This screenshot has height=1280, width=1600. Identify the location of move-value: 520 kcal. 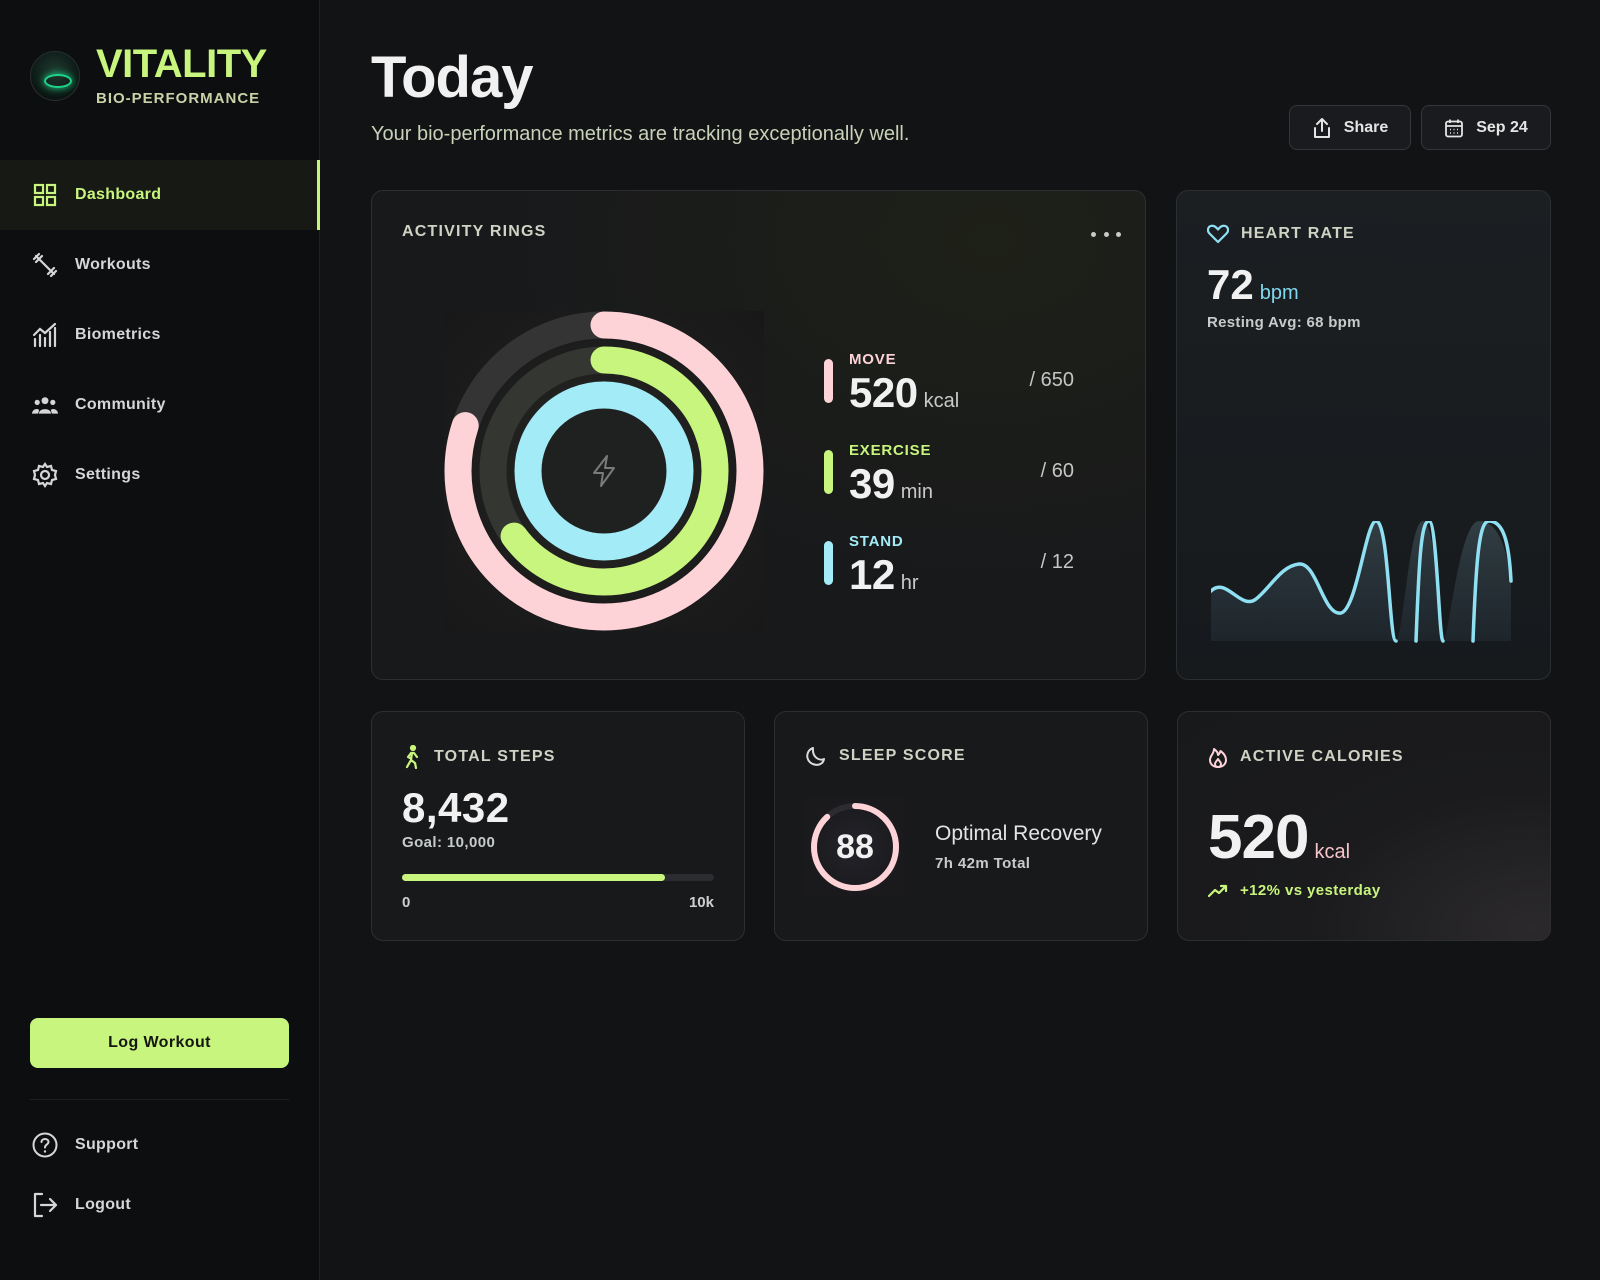
(904, 392).